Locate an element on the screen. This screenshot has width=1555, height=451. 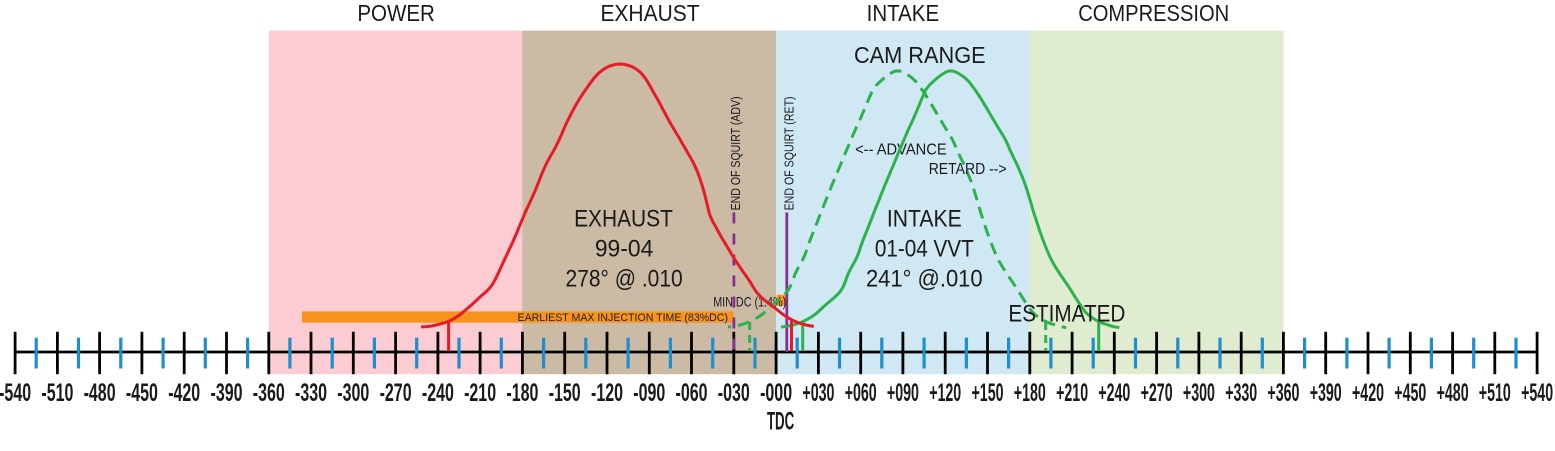
svg-text: +330 is located at coordinates (1241, 393).